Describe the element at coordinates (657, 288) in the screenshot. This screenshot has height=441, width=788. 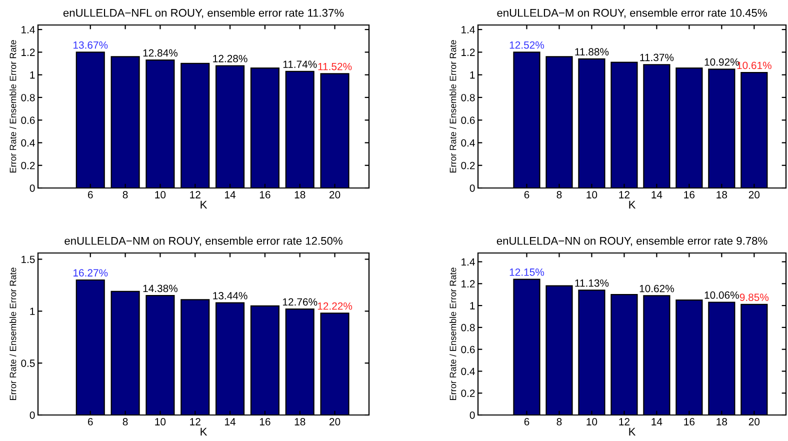
I see `annotation: 10.62%` at that location.